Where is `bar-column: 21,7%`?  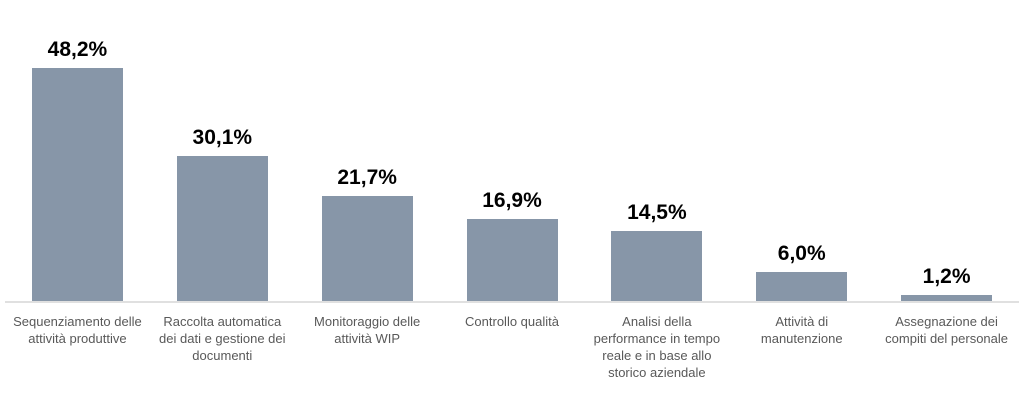
bar-column: 21,7% is located at coordinates (367, 150).